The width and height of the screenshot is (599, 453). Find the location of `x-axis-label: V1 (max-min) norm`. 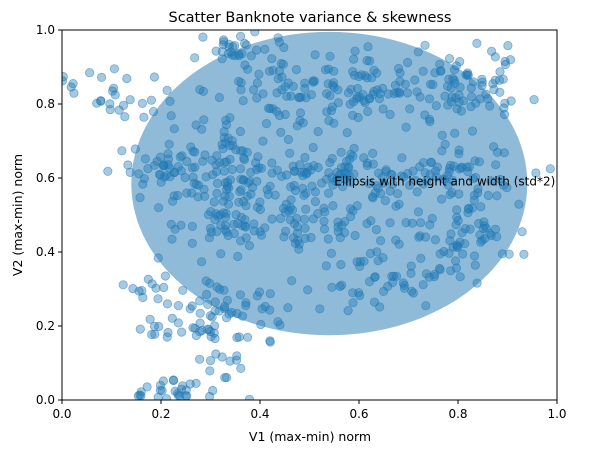

x-axis-label: V1 (max-min) norm is located at coordinates (310, 436).